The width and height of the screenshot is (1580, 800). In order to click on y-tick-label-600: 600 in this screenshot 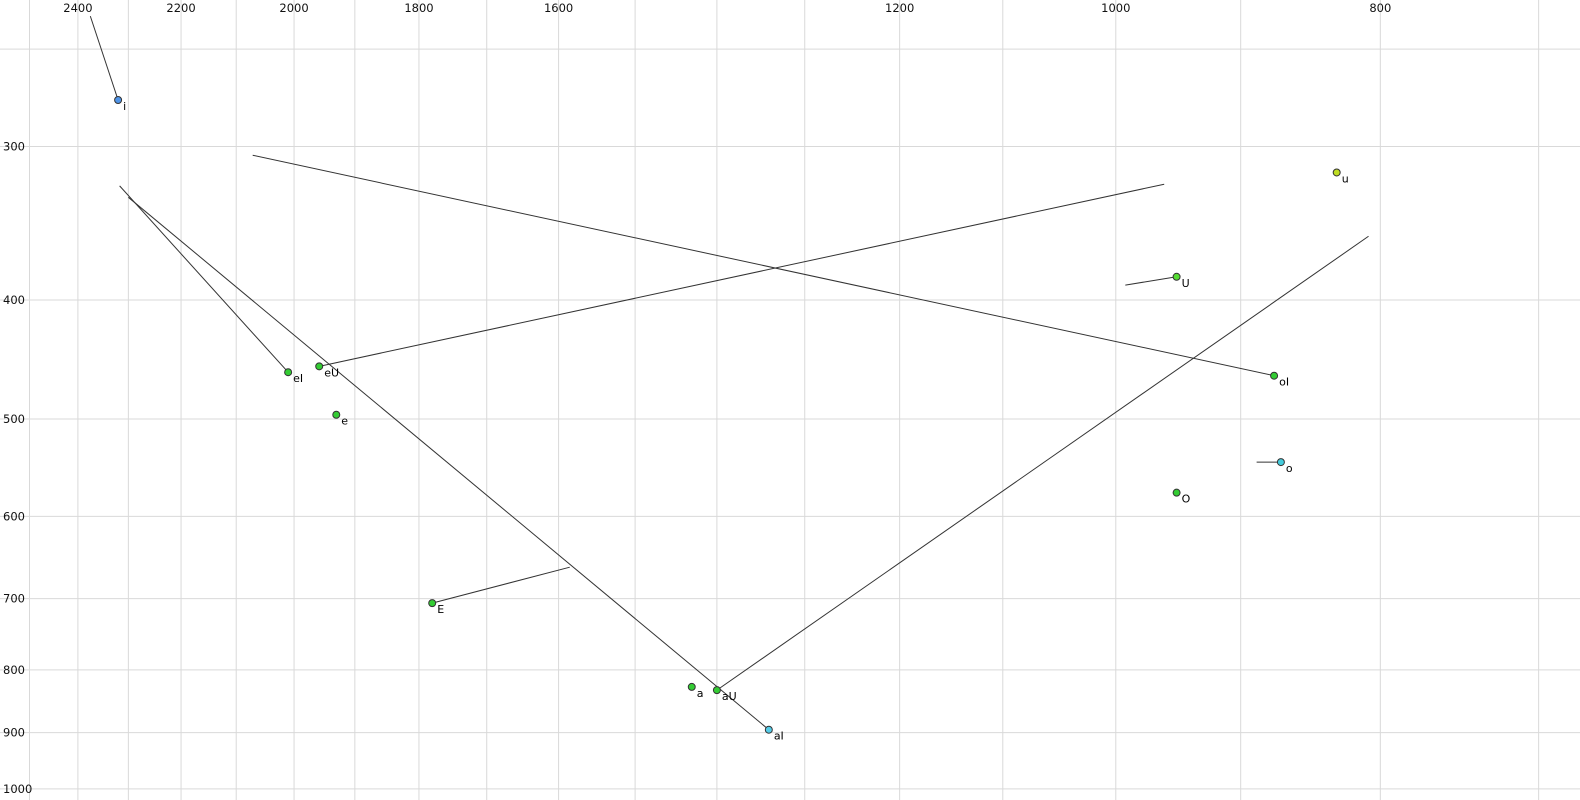, I will do `click(14, 516)`.